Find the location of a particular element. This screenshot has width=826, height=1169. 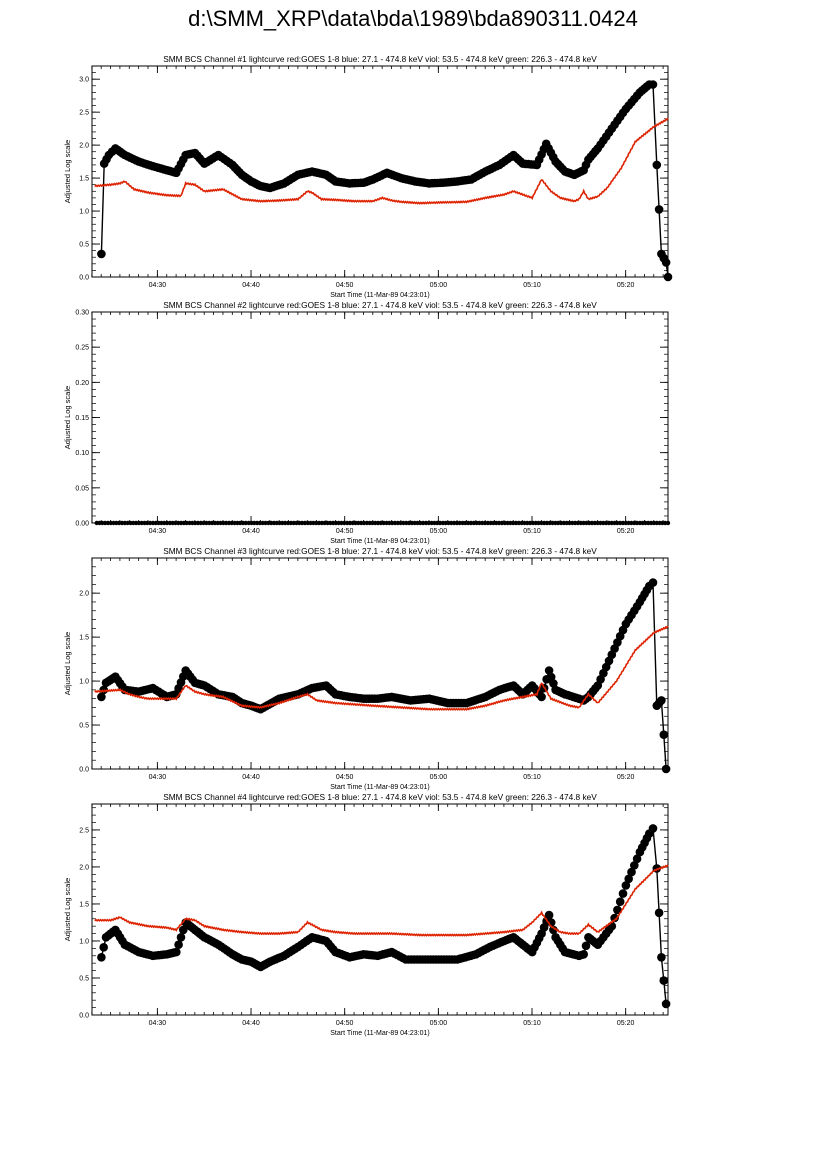

y-tick-label: 0.30 is located at coordinates (82, 313).